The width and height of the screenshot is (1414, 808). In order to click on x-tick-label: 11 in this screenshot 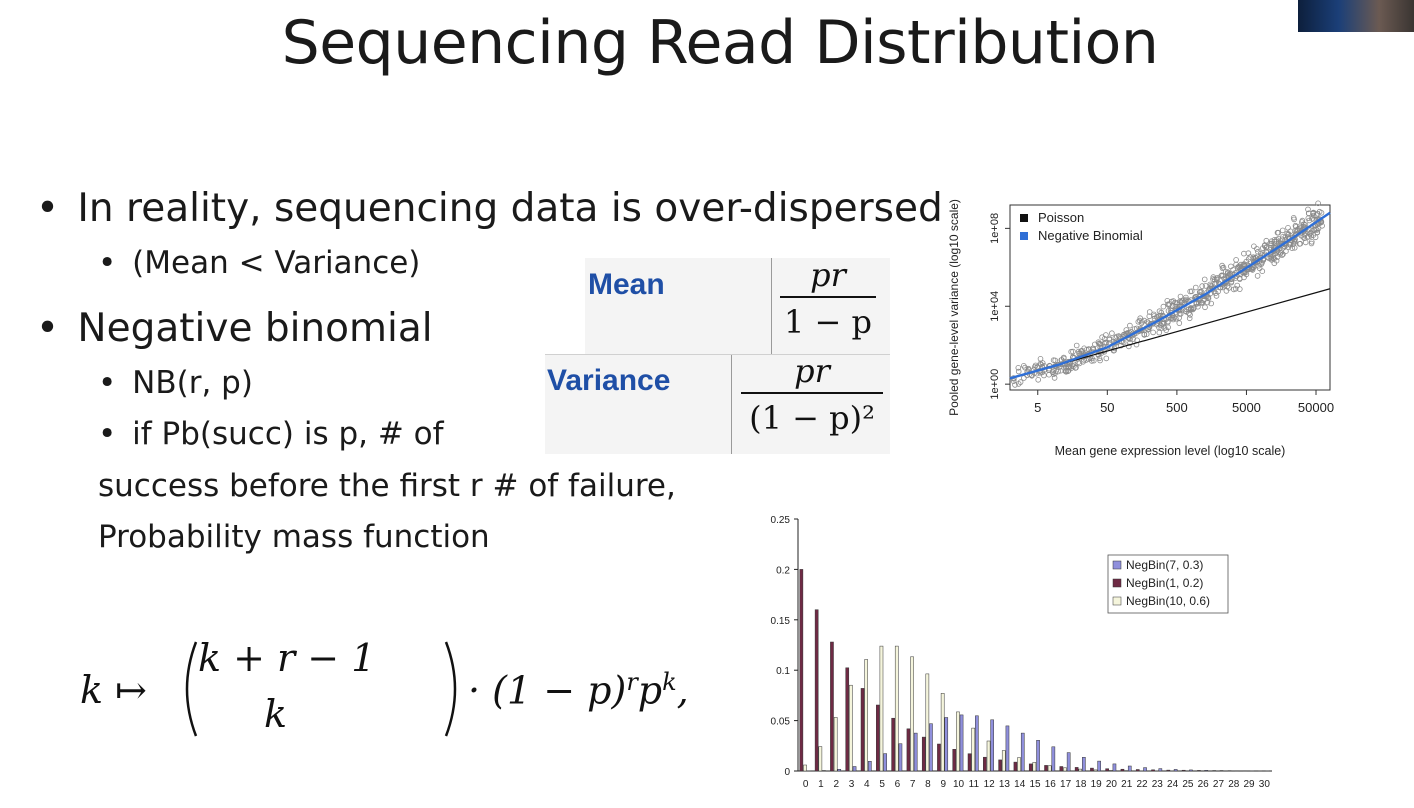, I will do `click(974, 784)`.